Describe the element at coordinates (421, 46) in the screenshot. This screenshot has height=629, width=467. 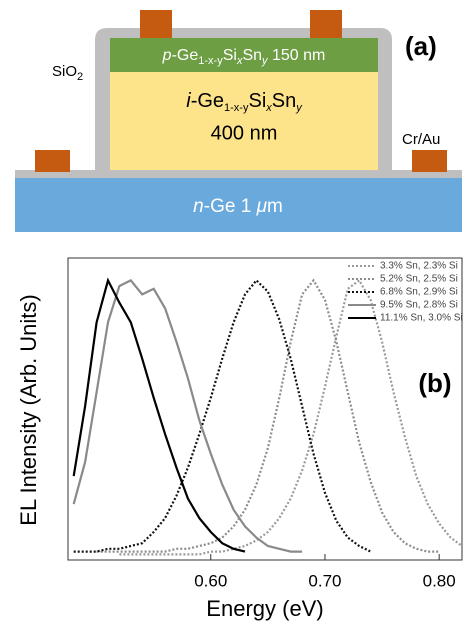
I see `panel-label: (a)` at that location.